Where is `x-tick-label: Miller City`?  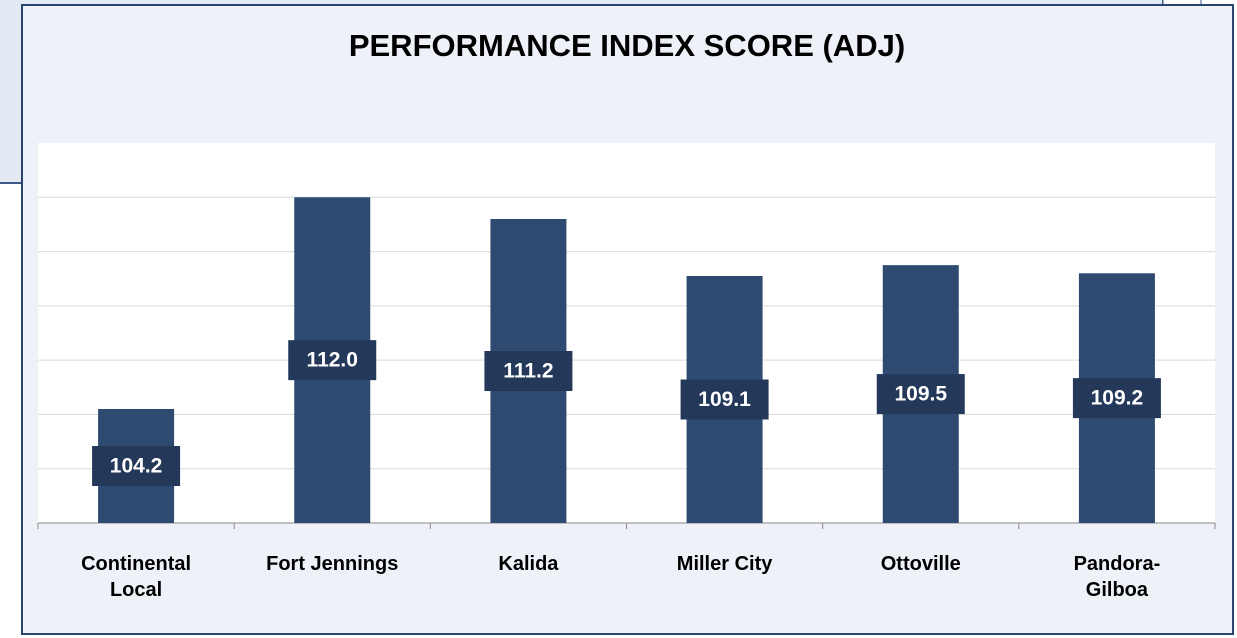
x-tick-label: Miller City is located at coordinates (724, 564).